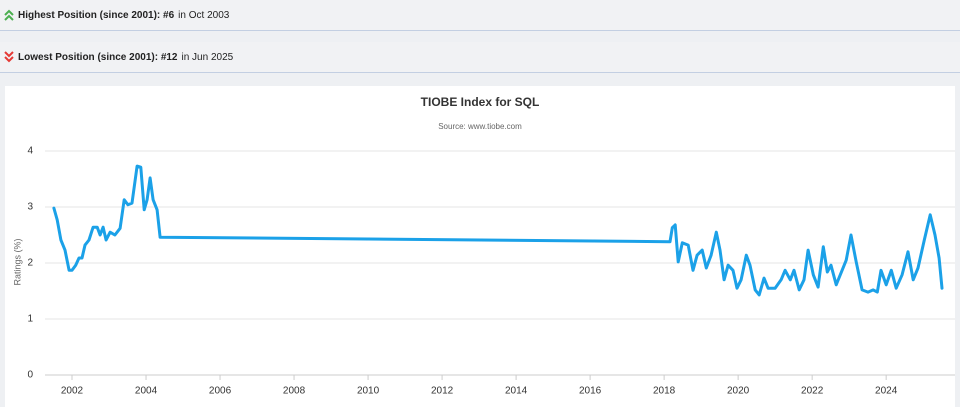  I want to click on x-tick-label: 2004, so click(146, 391).